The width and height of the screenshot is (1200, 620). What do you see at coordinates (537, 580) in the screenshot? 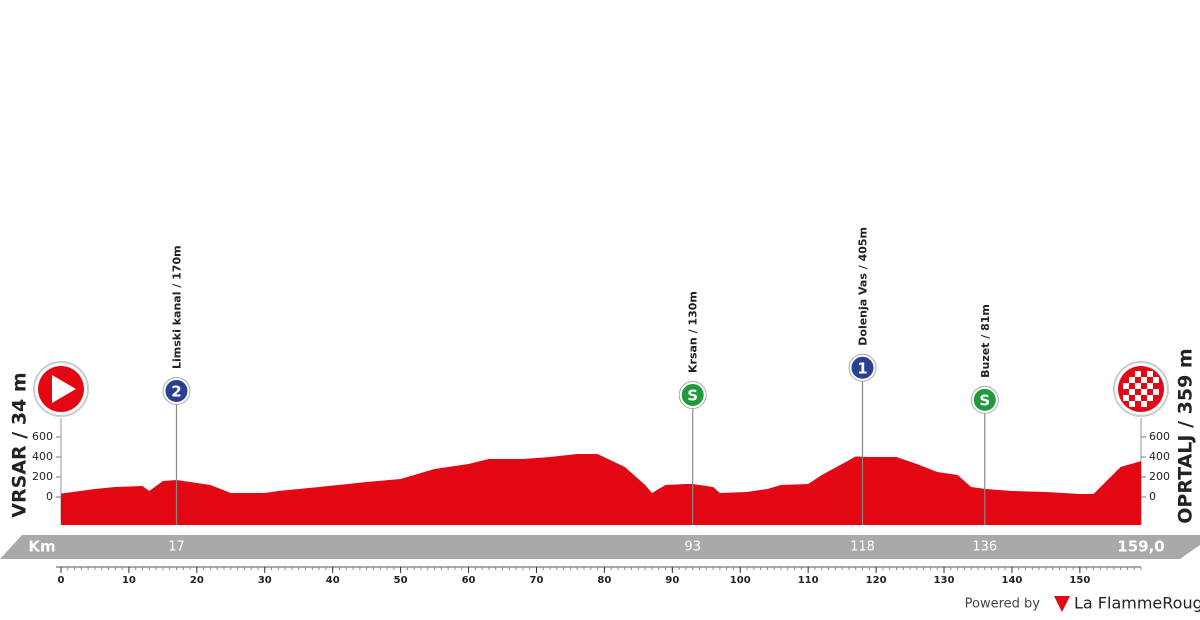
I see `x-tick-label: 70` at bounding box center [537, 580].